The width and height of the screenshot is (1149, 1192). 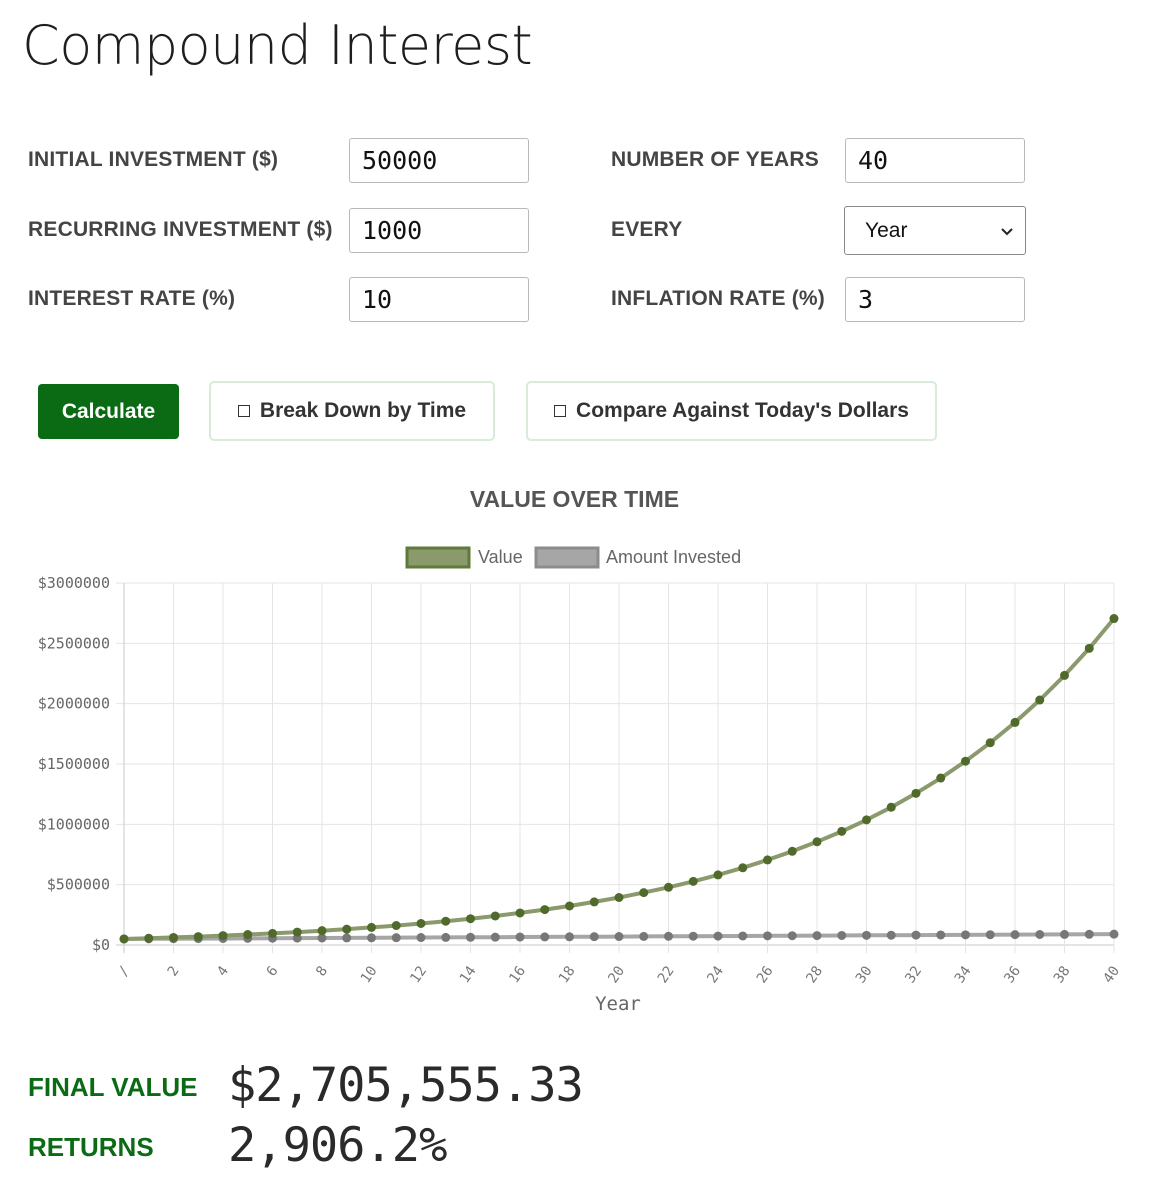 I want to click on inflation-rate-input, so click(x=935, y=299).